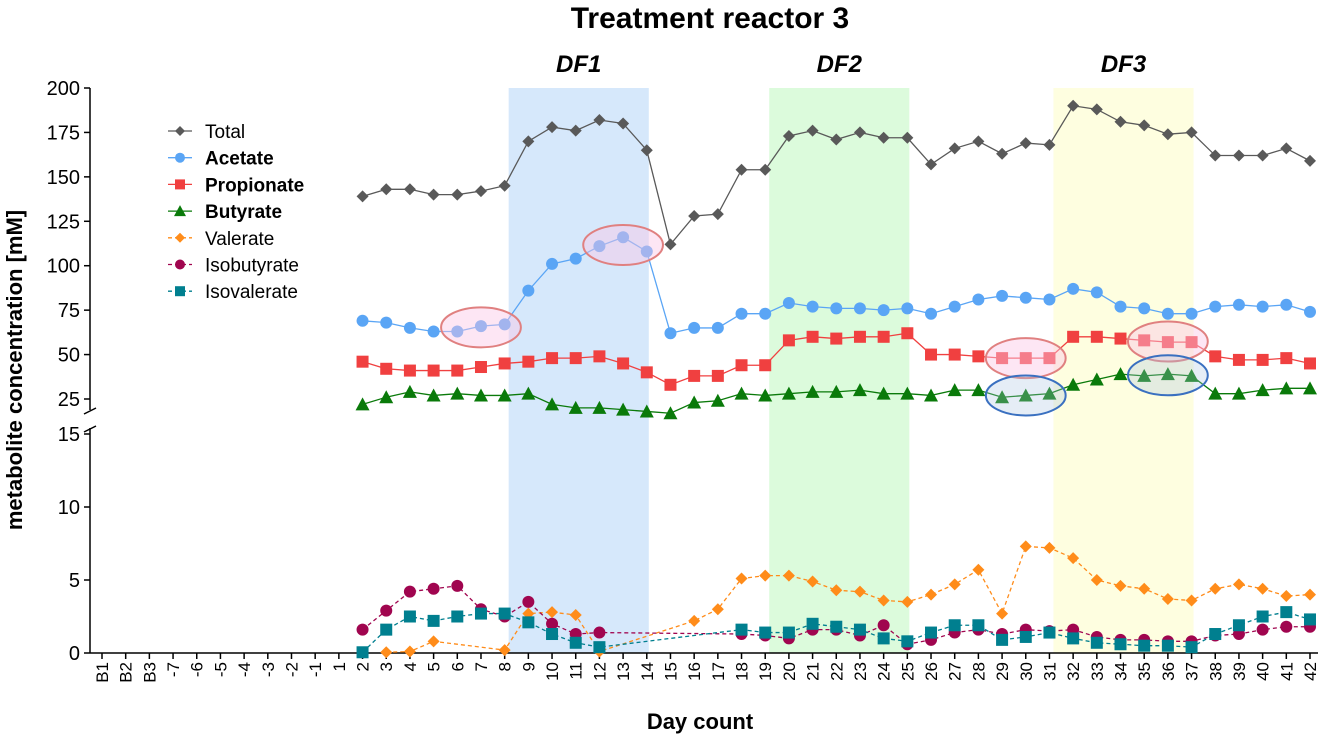 Image resolution: width=1323 pixels, height=736 pixels. I want to click on y-tick-label: 50, so click(69, 356).